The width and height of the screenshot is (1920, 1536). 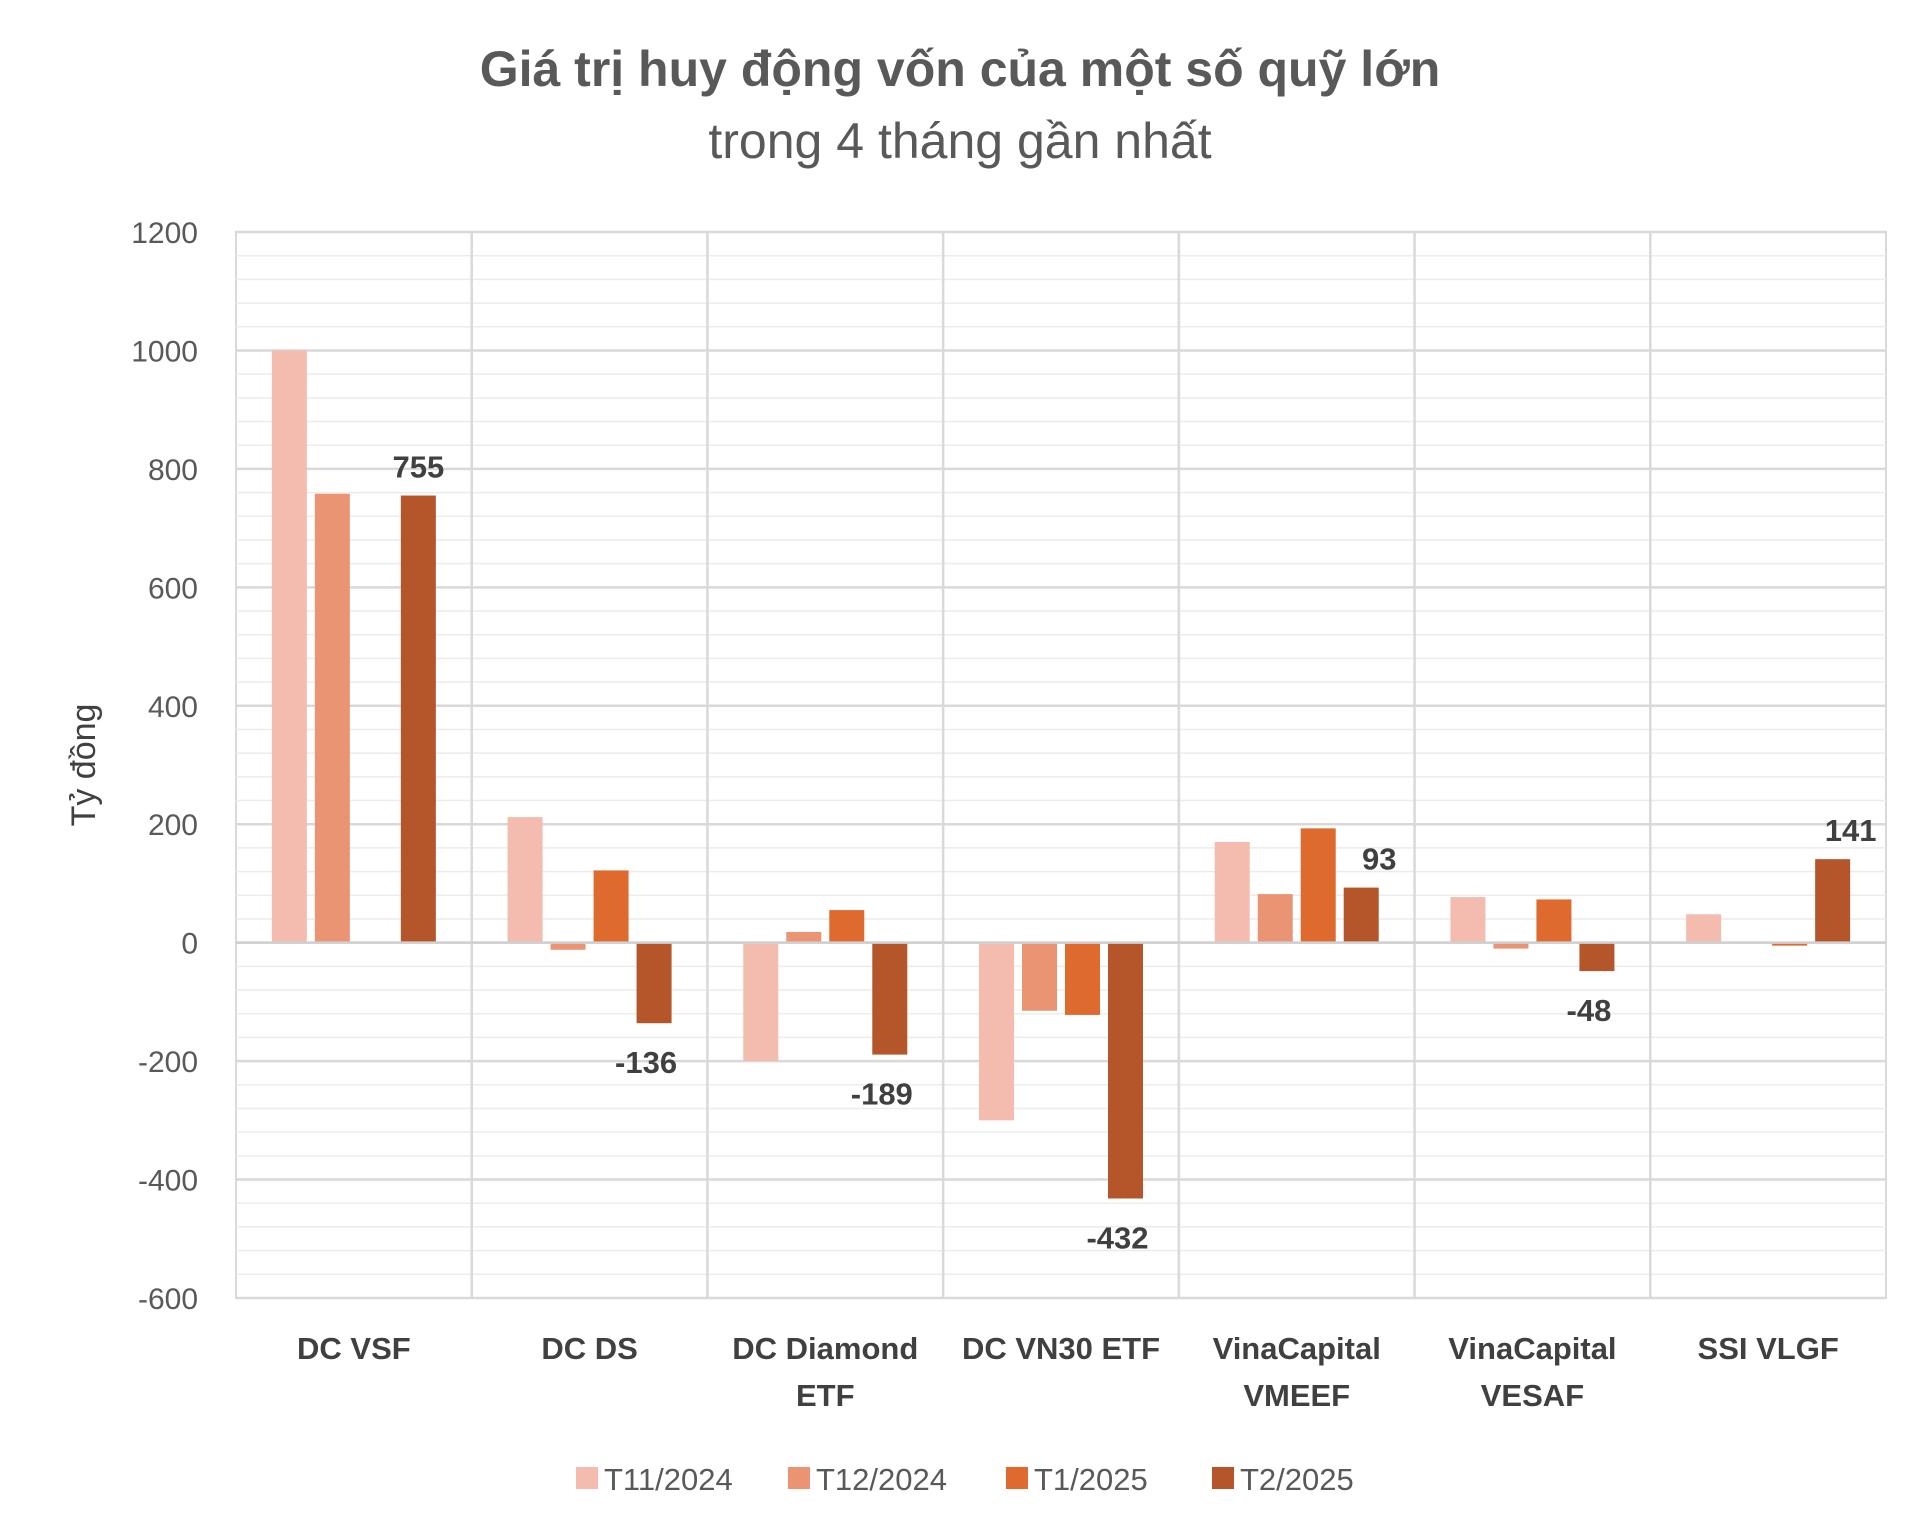 I want to click on y-axis-title: Tỷ đồng, so click(x=84, y=765).